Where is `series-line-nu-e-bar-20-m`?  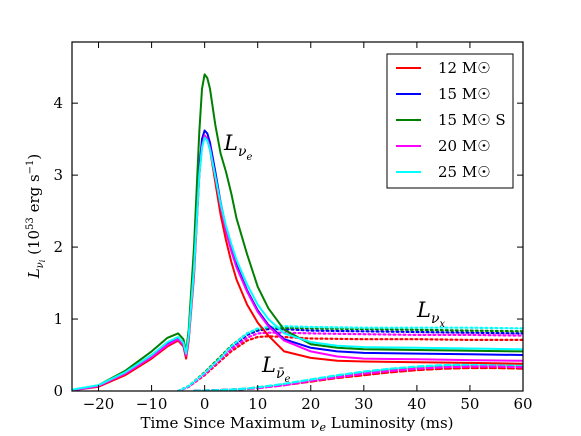
series-line-nu-e-bar-20-m is located at coordinates (357, 378).